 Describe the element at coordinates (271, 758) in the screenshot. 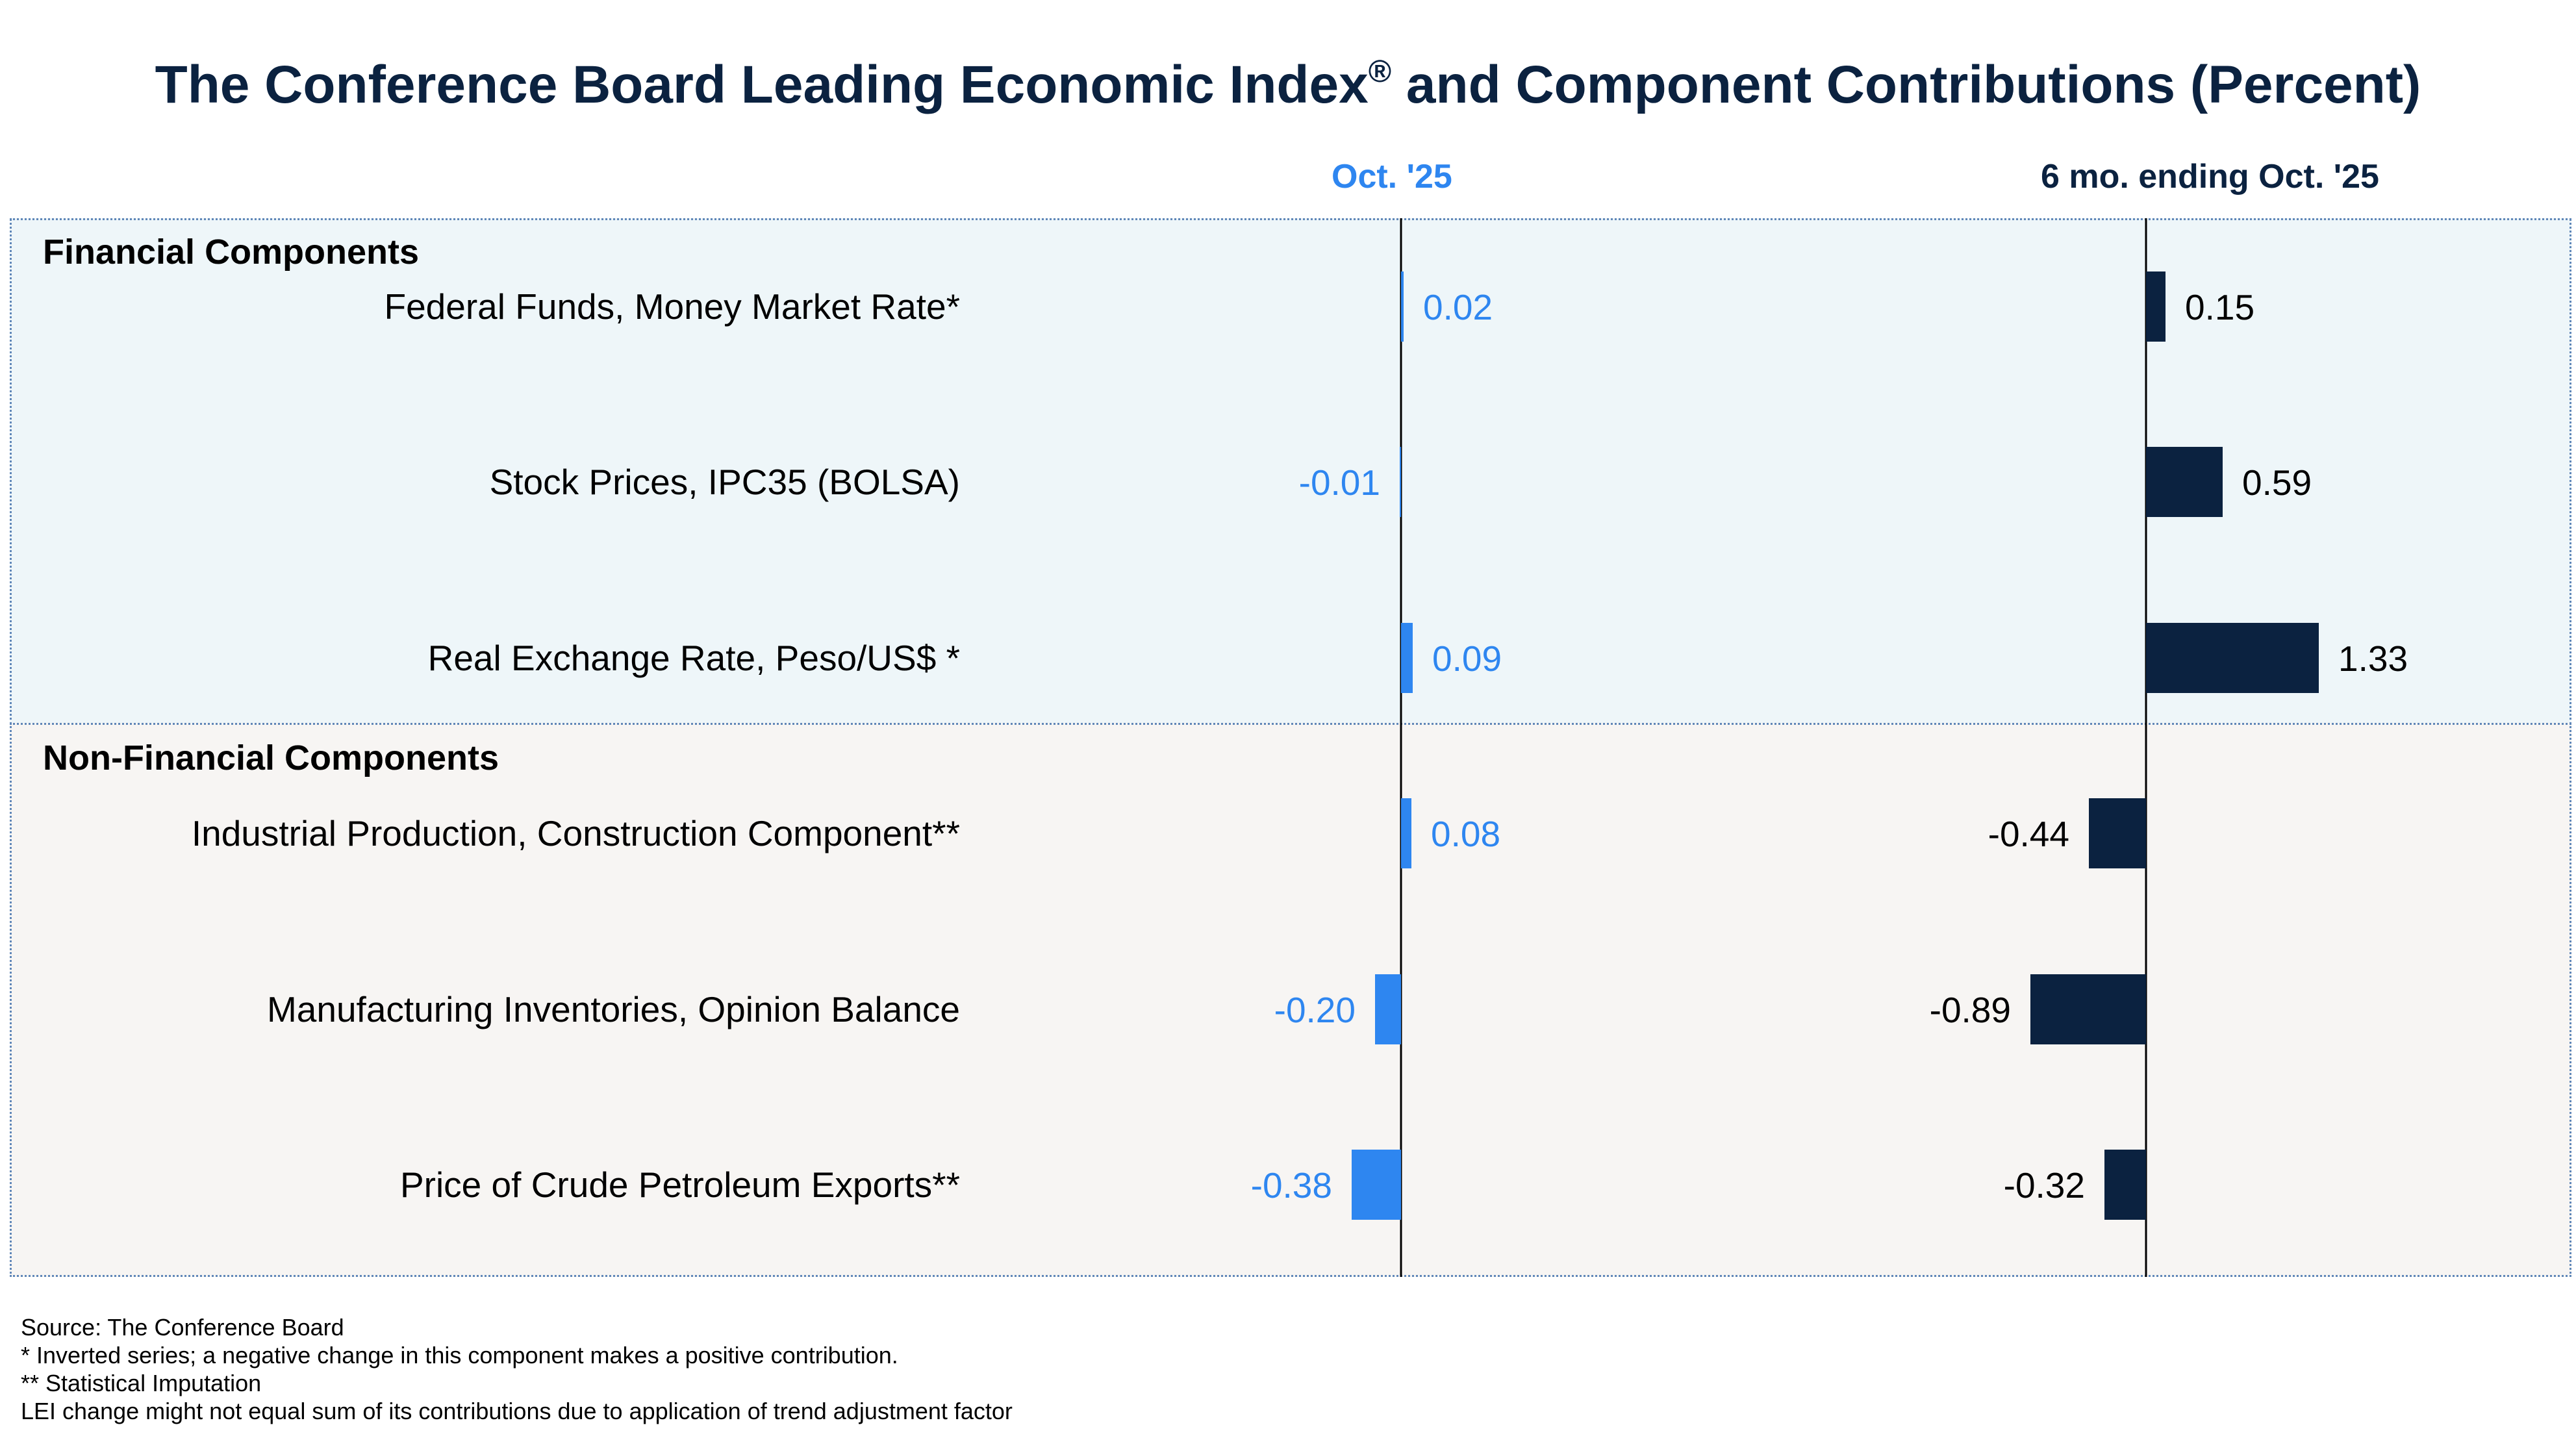

I see `group-label-non-financial: Non-Financial Components` at that location.